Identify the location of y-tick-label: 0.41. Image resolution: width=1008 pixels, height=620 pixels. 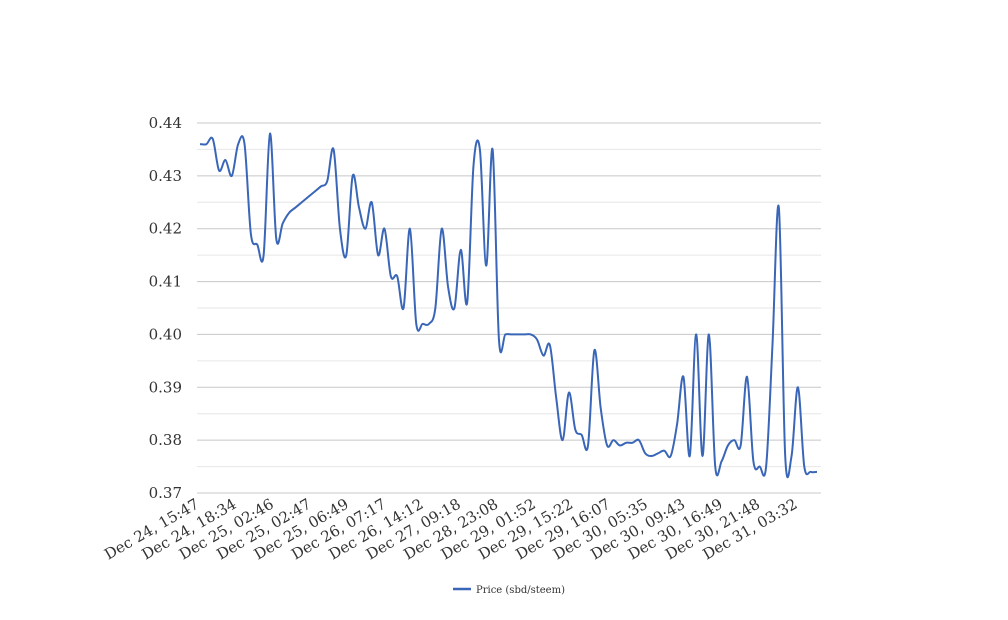
(165, 282).